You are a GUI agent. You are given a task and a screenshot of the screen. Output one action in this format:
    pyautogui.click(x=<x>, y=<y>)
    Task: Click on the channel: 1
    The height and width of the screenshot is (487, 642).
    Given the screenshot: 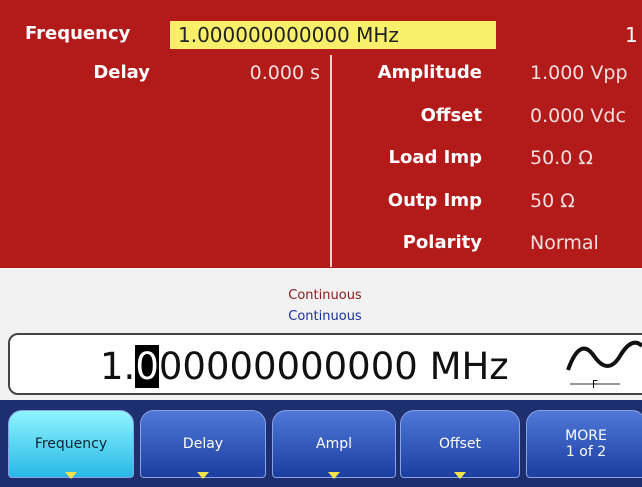 What is the action you would take?
    pyautogui.click(x=631, y=35)
    